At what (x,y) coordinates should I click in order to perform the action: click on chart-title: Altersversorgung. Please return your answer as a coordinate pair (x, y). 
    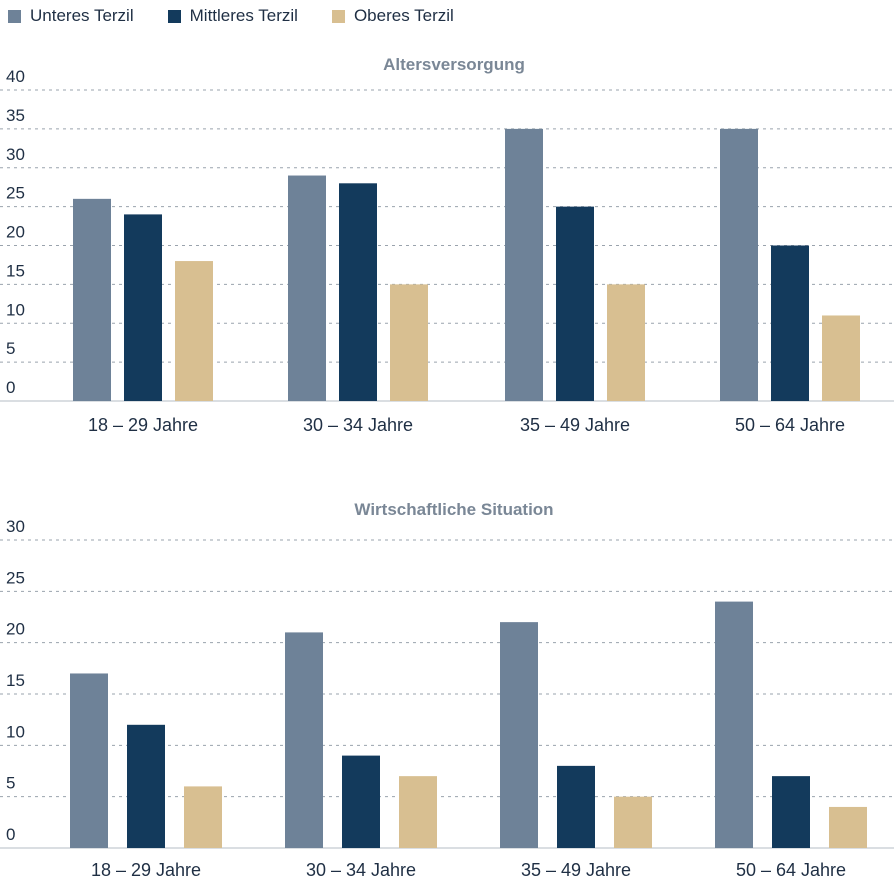
    Looking at the image, I should click on (454, 64).